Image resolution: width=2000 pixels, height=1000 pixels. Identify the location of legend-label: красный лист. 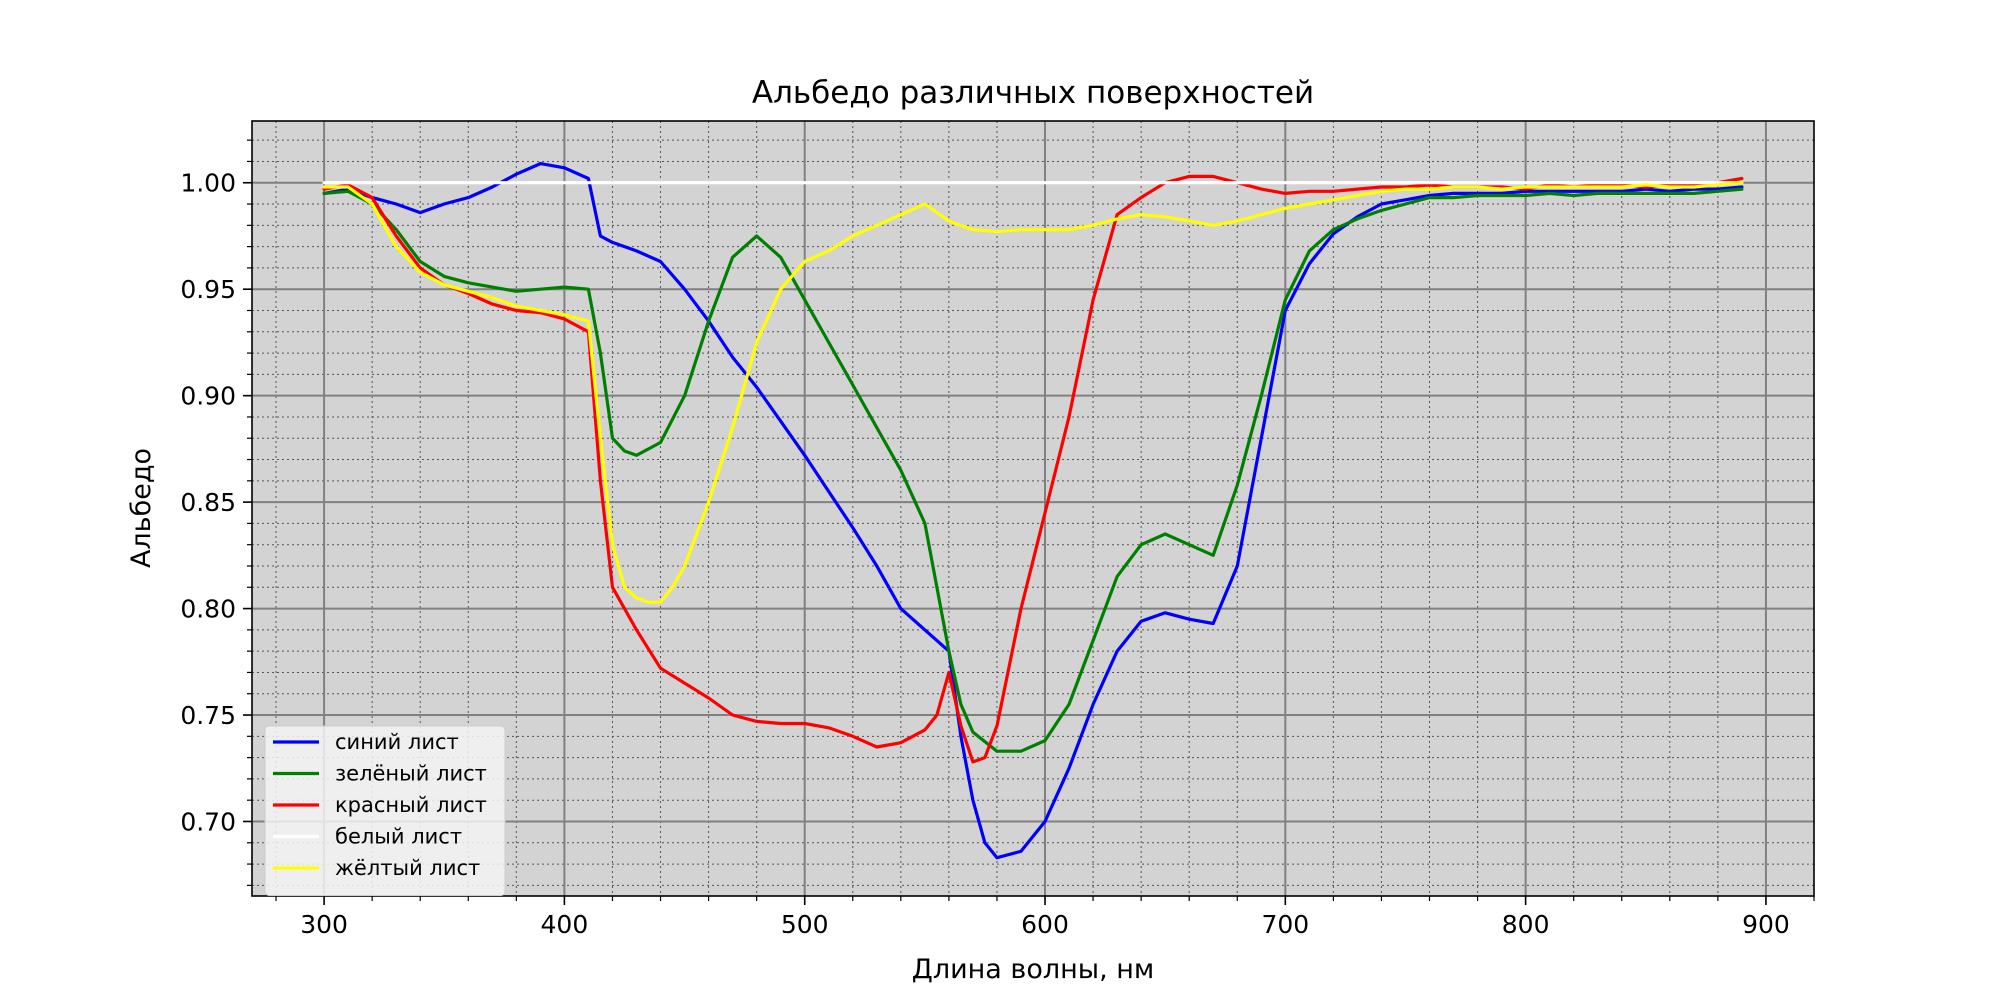
(411, 805).